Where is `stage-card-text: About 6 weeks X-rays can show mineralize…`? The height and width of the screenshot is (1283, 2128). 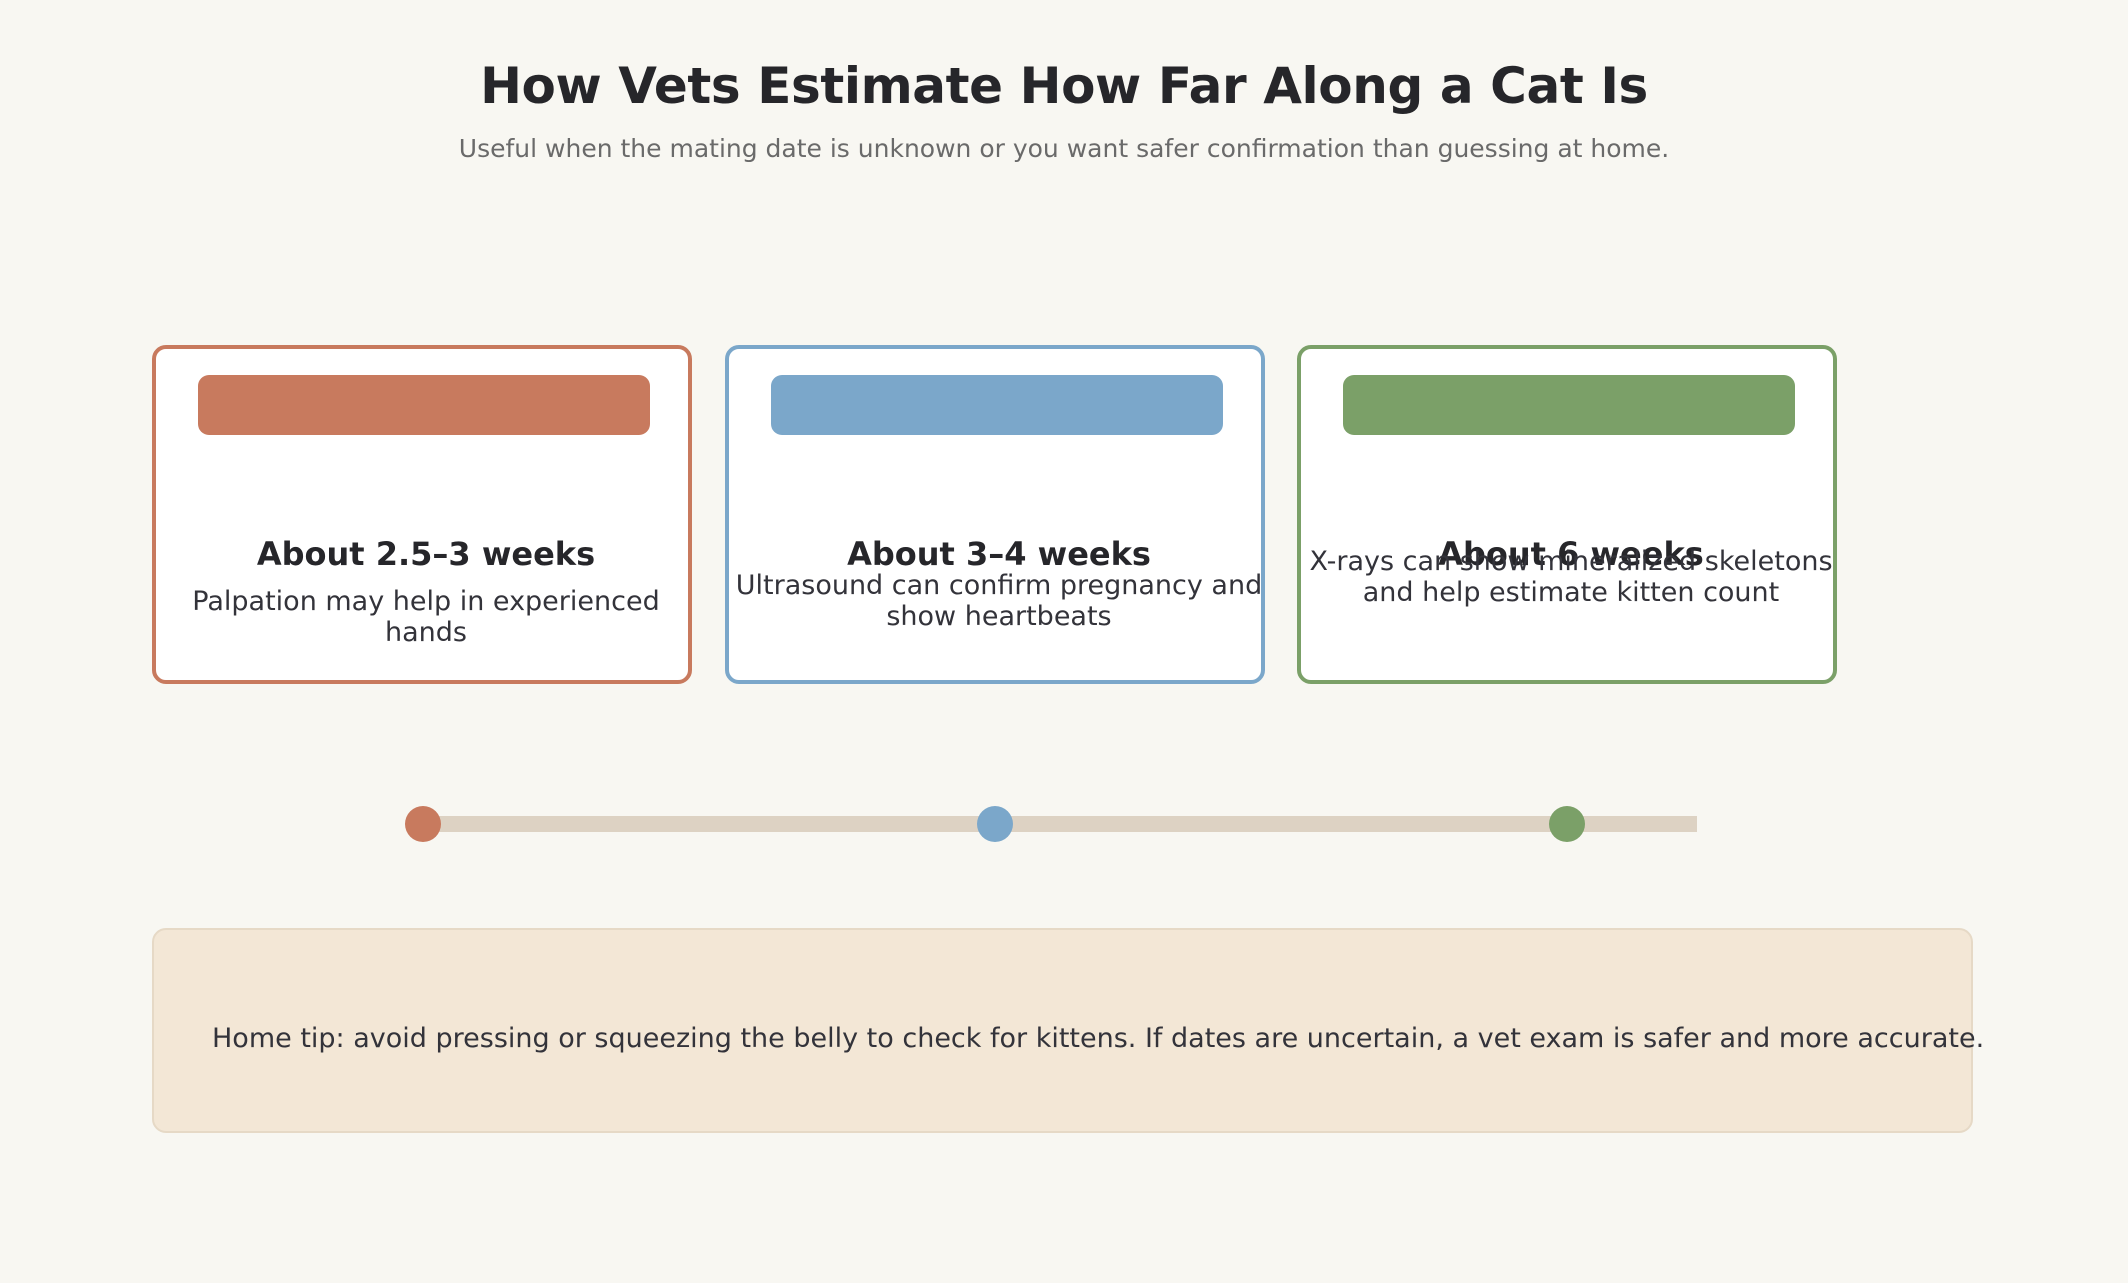
stage-card-text: About 6 weeks X-rays can show mineralize… is located at coordinates (1571, 573).